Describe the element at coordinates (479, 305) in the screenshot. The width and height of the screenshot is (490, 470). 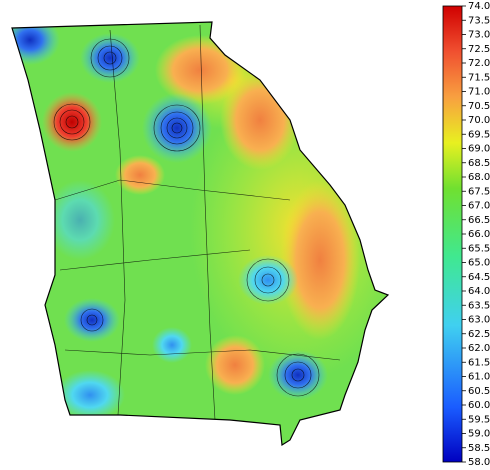
I see `colorbar-tick-label: 63.5` at that location.